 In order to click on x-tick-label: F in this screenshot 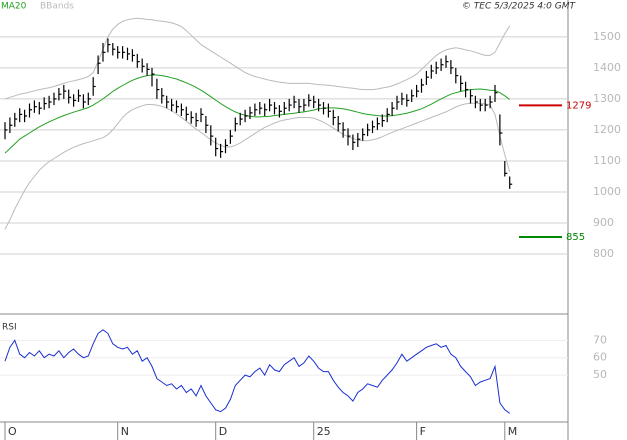, I will do `click(423, 431)`.